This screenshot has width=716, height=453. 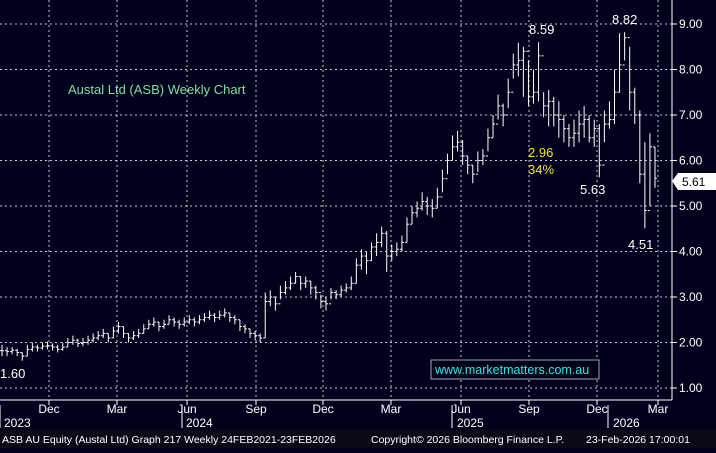 What do you see at coordinates (658, 409) in the screenshot?
I see `x-month-label: Mar` at bounding box center [658, 409].